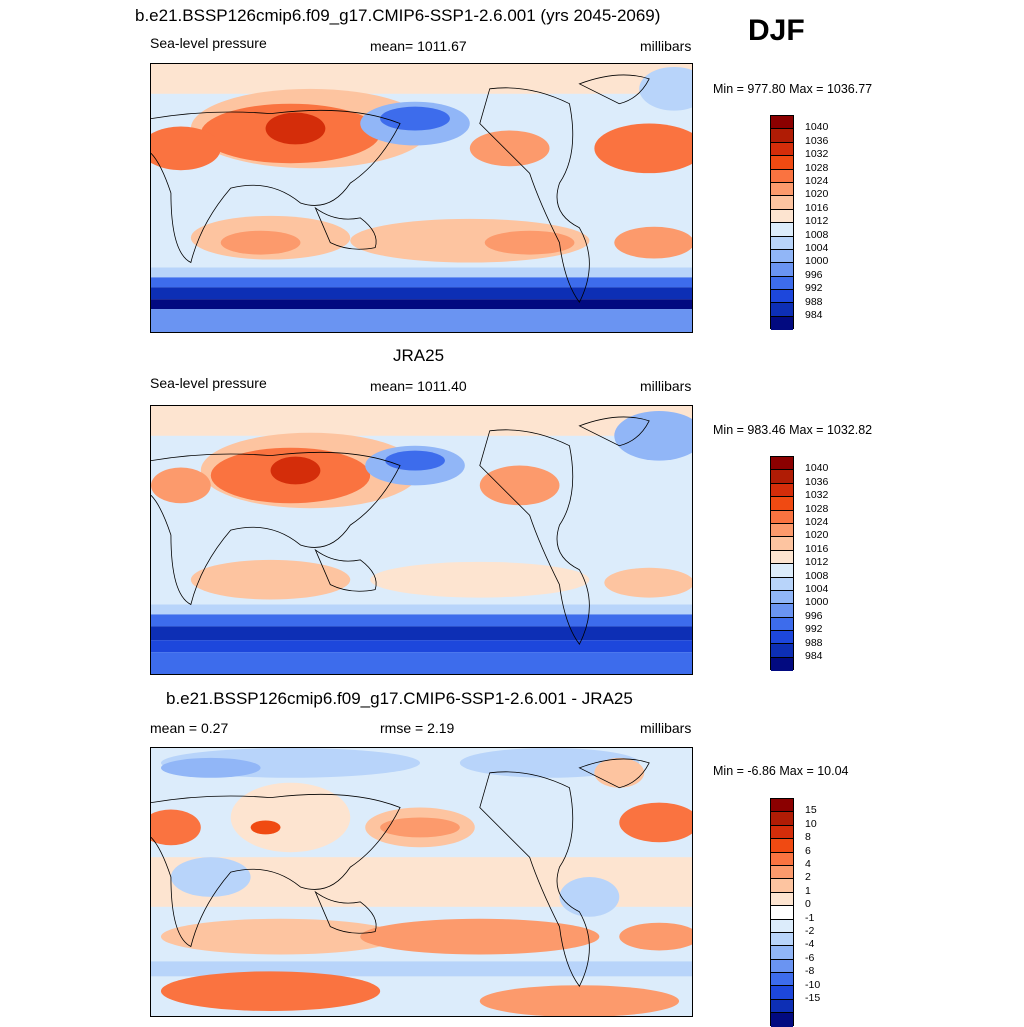  I want to click on colorbar-label: 4, so click(808, 864).